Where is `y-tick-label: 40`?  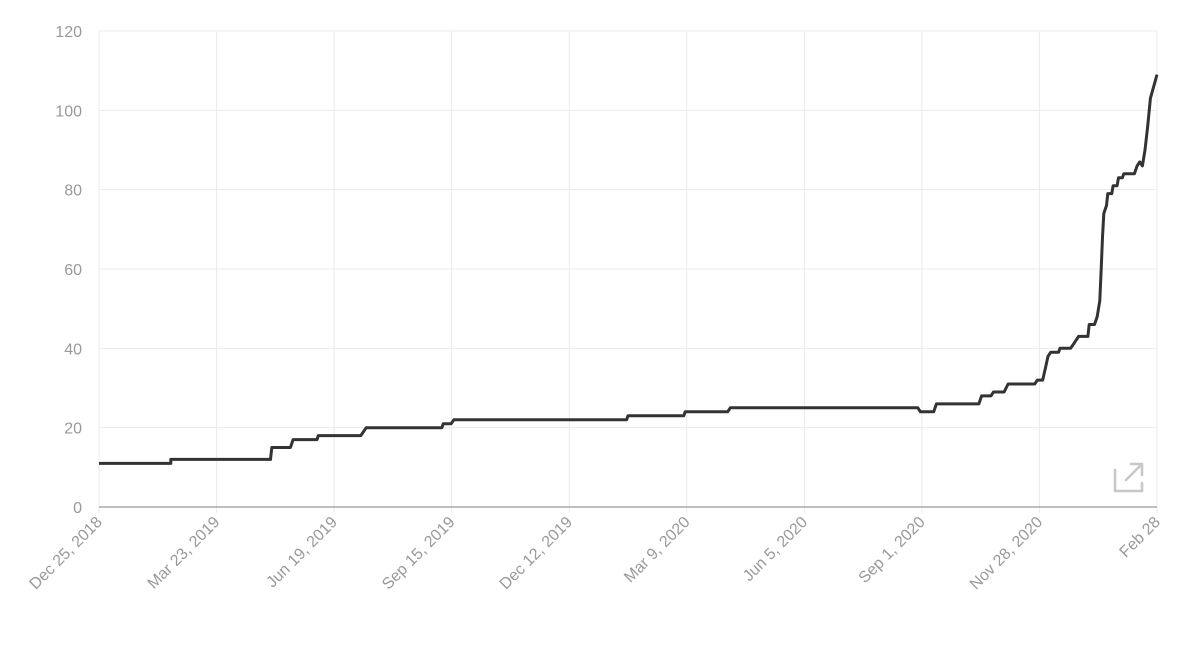
y-tick-label: 40 is located at coordinates (73, 349).